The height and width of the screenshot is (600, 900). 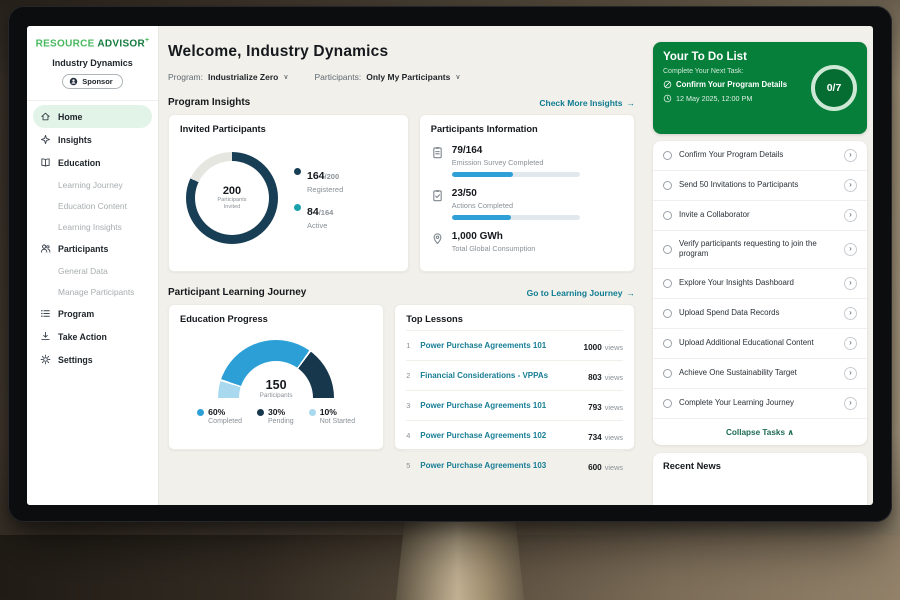 I want to click on task-row: Complete Your Learning Journey ›, so click(x=760, y=404).